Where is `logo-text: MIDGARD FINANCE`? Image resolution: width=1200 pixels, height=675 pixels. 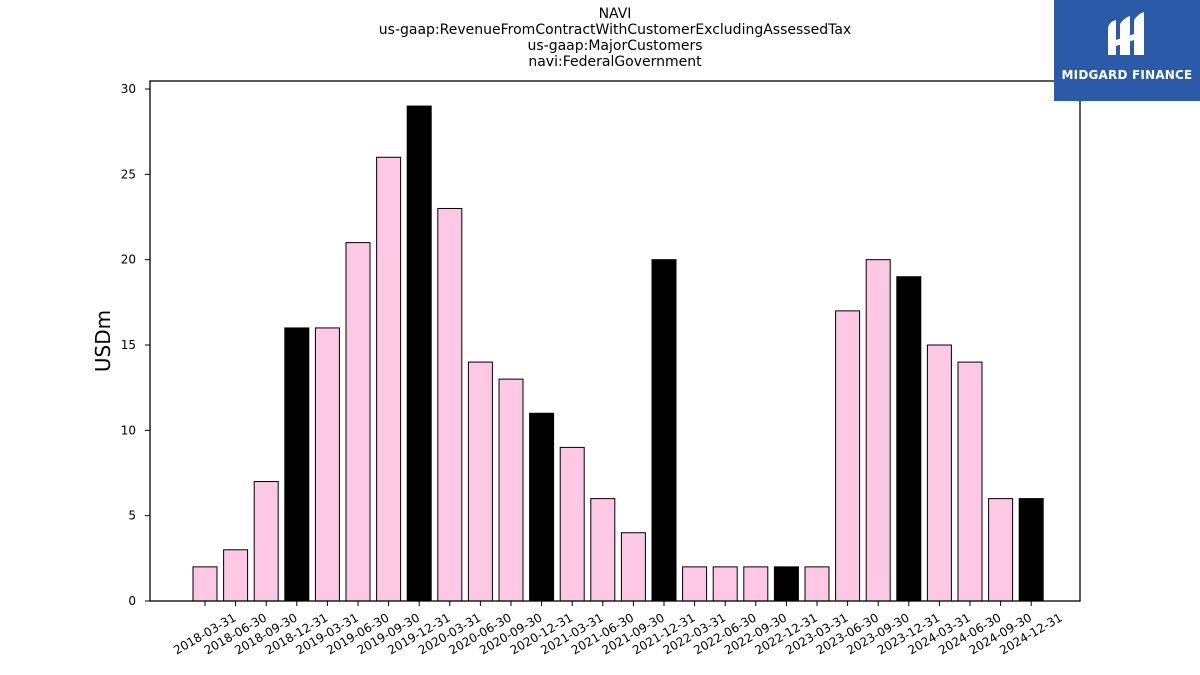
logo-text: MIDGARD FINANCE is located at coordinates (1127, 75).